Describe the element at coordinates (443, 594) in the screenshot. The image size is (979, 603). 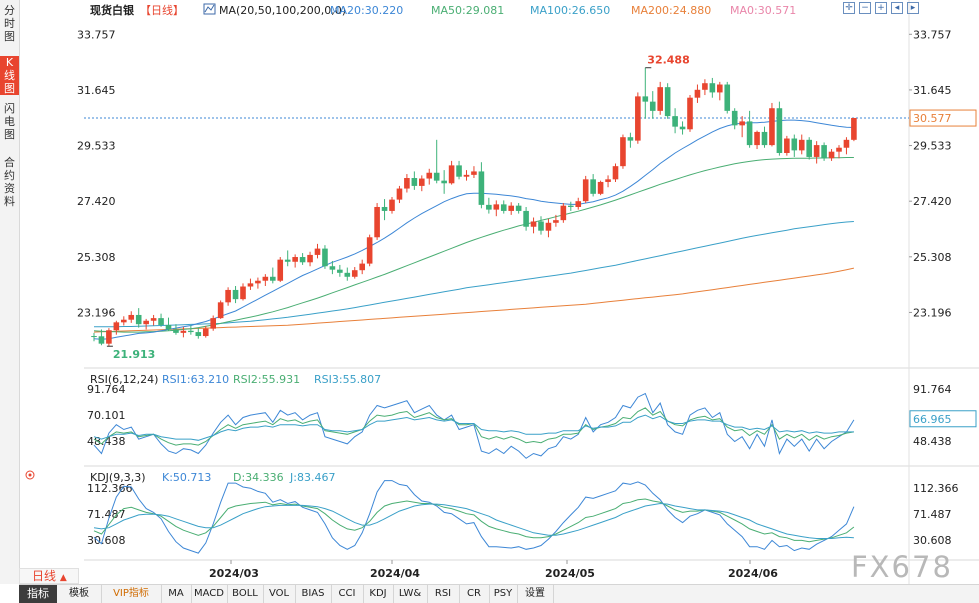
I see `indicator-tab-11: RSI` at that location.